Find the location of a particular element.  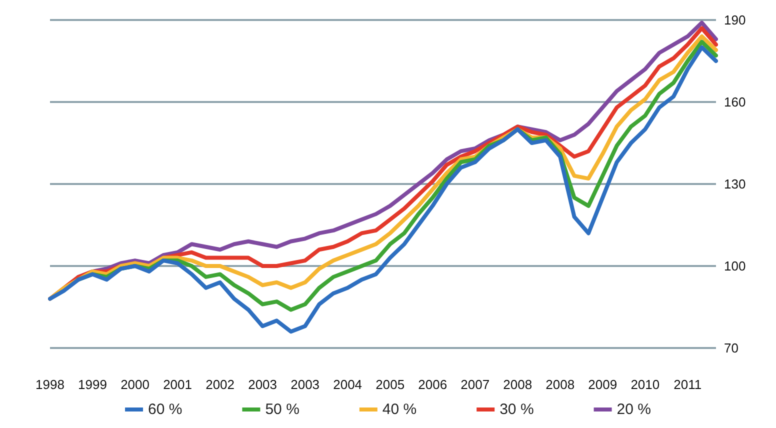

y-tick-label: 100 is located at coordinates (735, 266).